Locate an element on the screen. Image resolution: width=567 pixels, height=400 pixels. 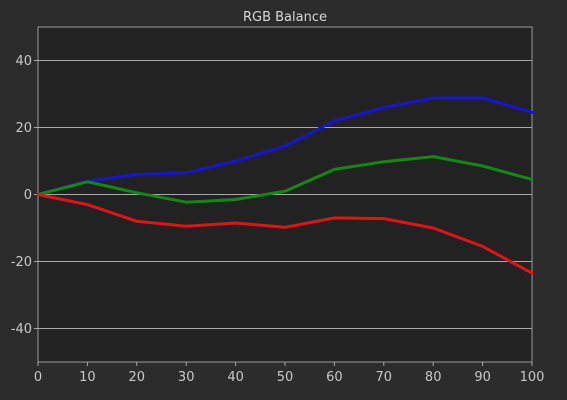
x-tick-label-80: 80 is located at coordinates (433, 377).